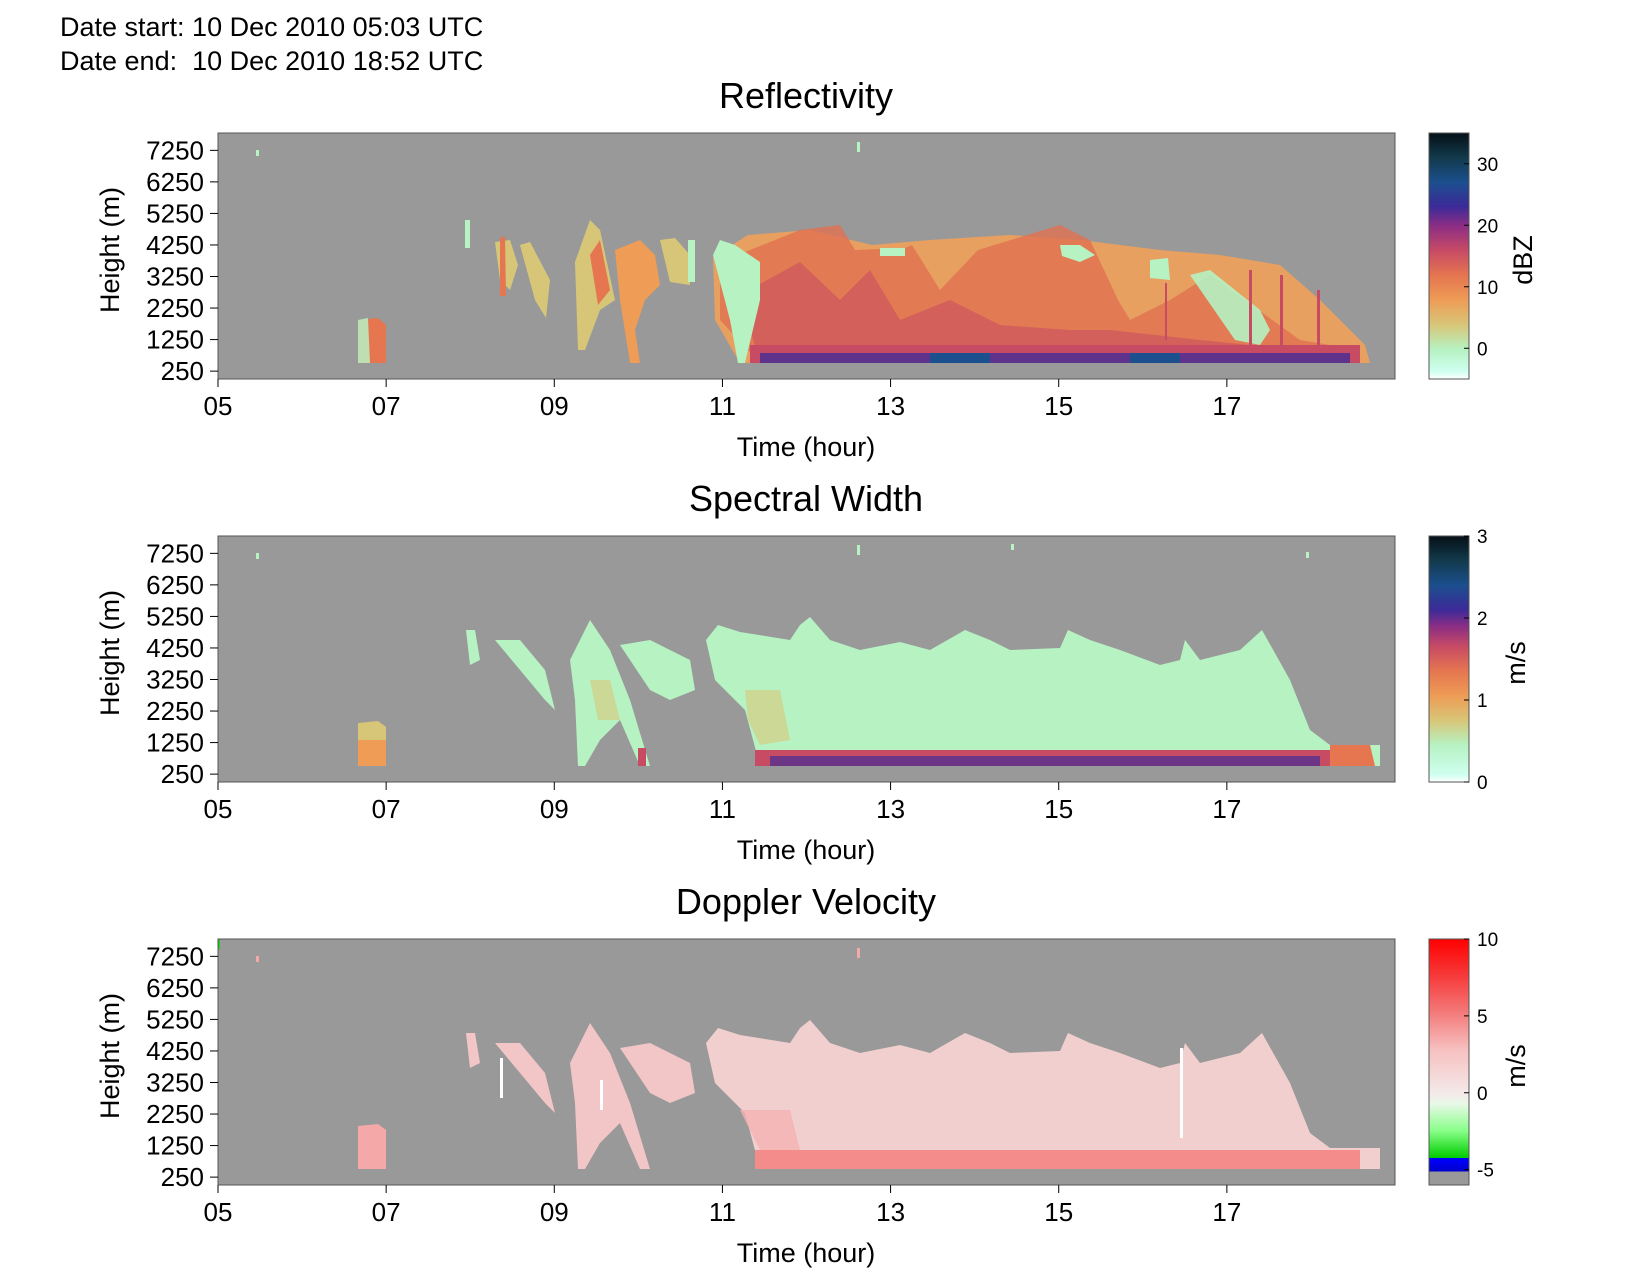  What do you see at coordinates (806, 901) in the screenshot?
I see `chart-title: Doppler Velocity` at bounding box center [806, 901].